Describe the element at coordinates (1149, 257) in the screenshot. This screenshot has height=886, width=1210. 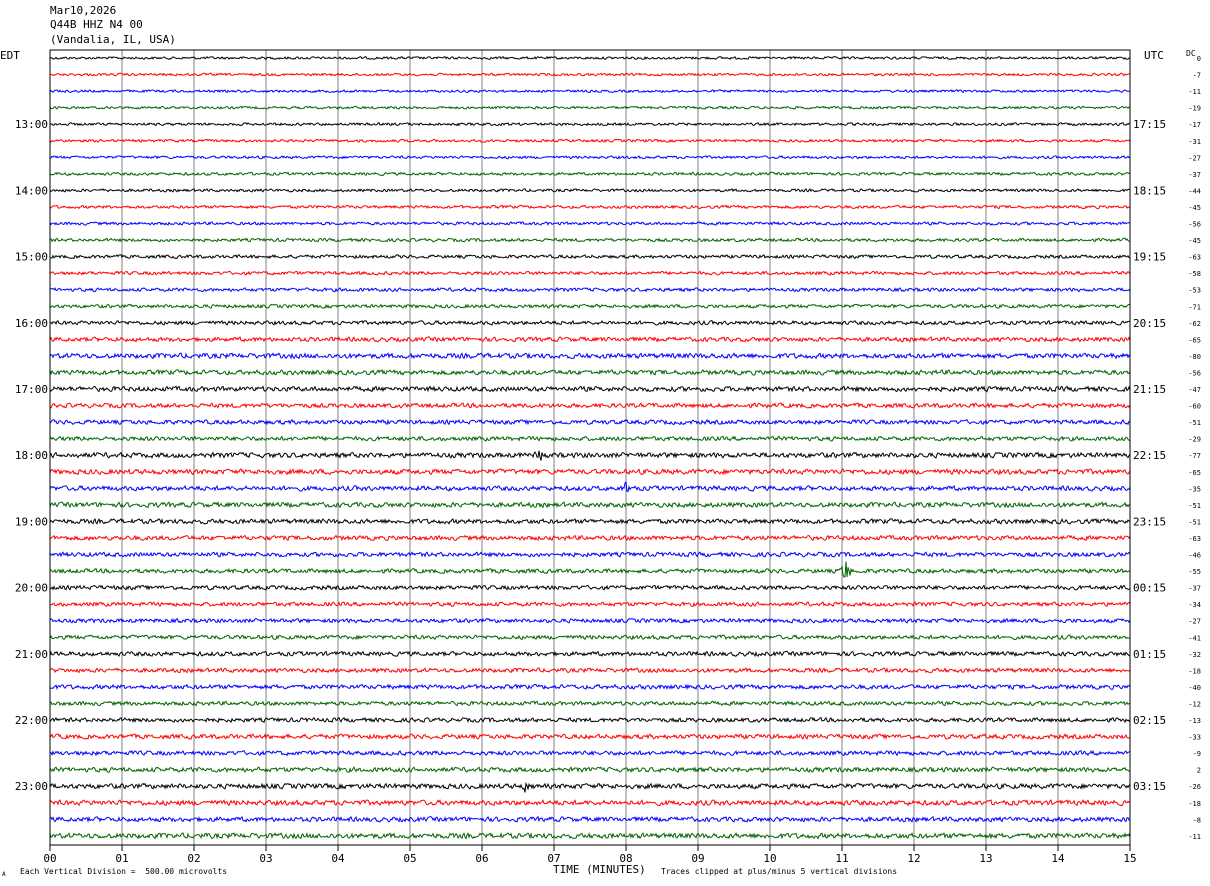
I see `right-hour-label: 19:15` at that location.